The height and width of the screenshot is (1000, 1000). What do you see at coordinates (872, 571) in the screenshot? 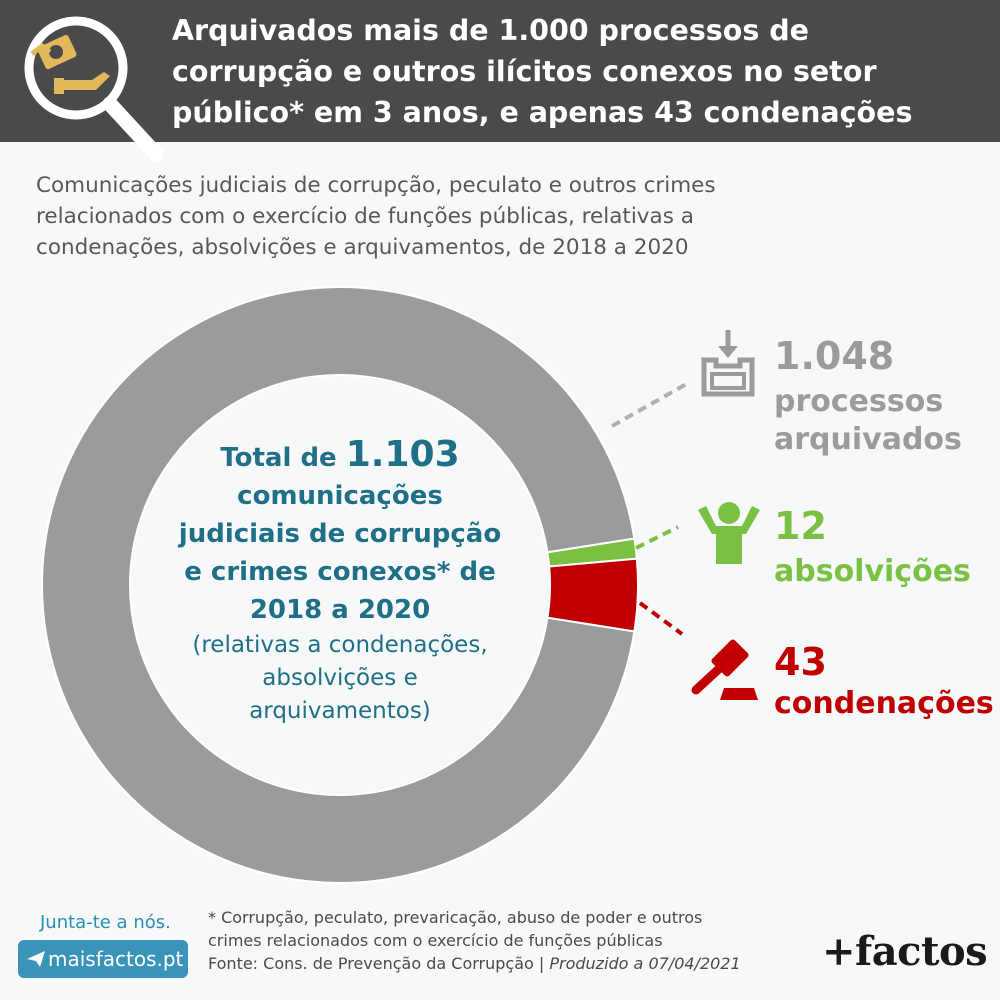
I see `acquitted-label: absolvições` at bounding box center [872, 571].